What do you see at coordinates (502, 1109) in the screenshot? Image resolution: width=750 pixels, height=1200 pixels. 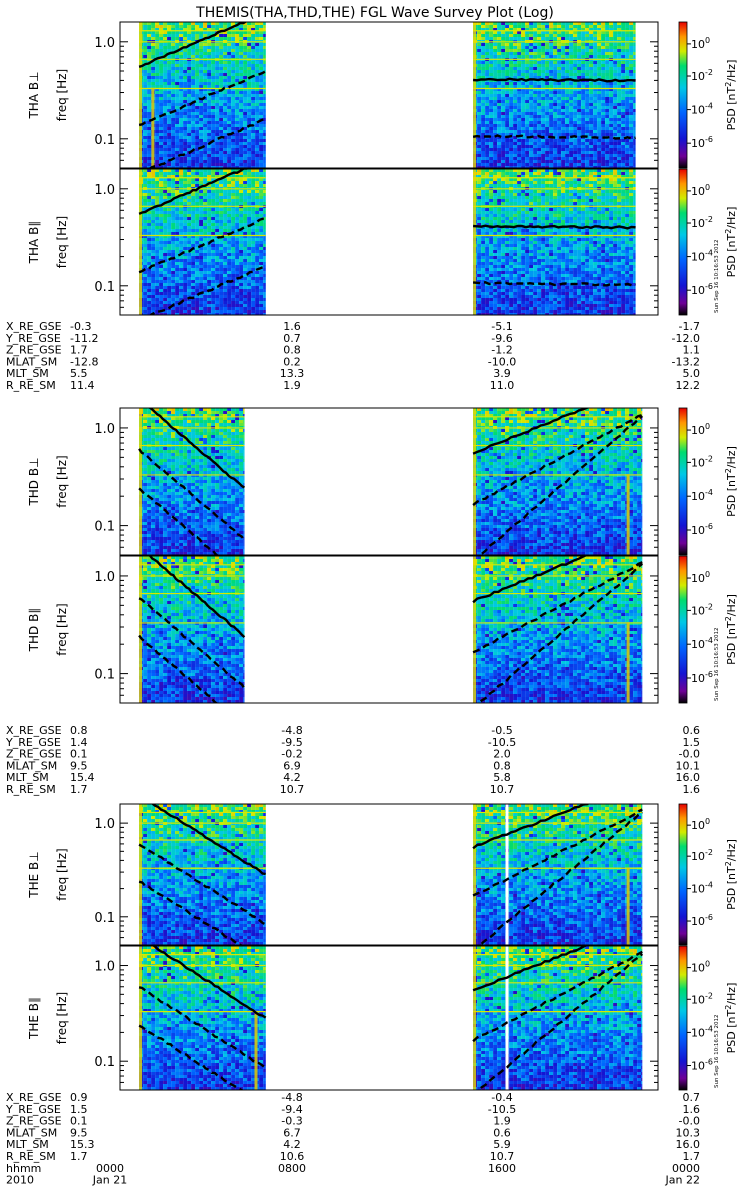 I see `ephemeris-value: -10.5` at bounding box center [502, 1109].